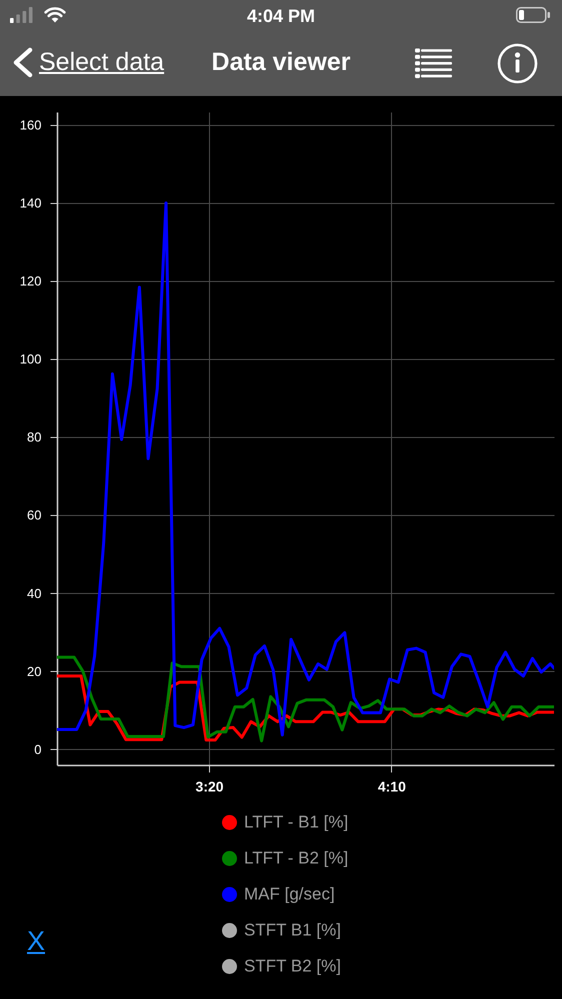 Image resolution: width=562 pixels, height=999 pixels. Describe the element at coordinates (296, 858) in the screenshot. I see `legend-label: LTFT - B2 [%]` at that location.